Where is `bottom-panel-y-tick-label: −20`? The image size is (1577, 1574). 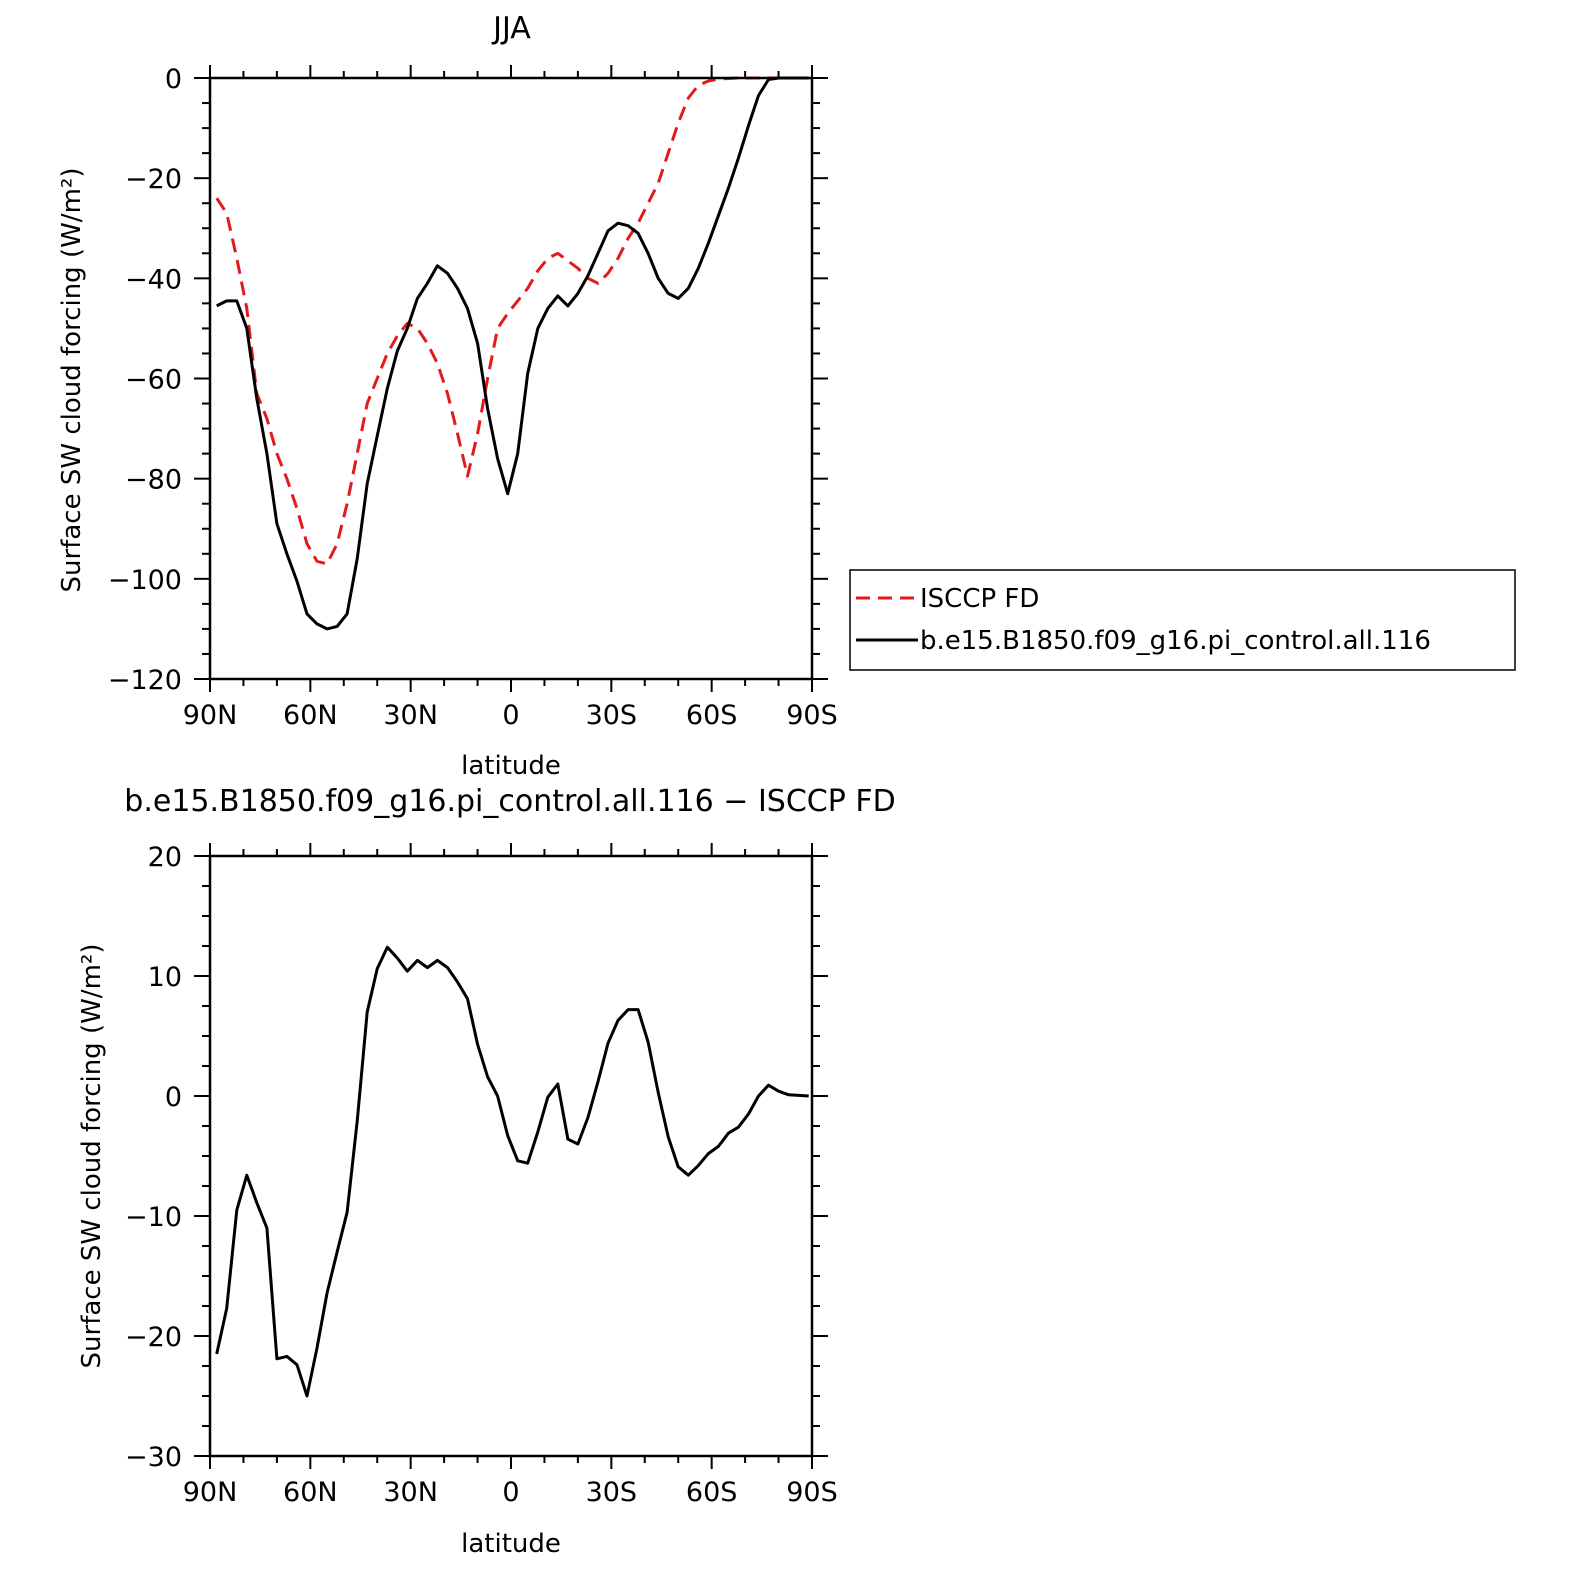 bottom-panel-y-tick-label: −20 is located at coordinates (153, 1337).